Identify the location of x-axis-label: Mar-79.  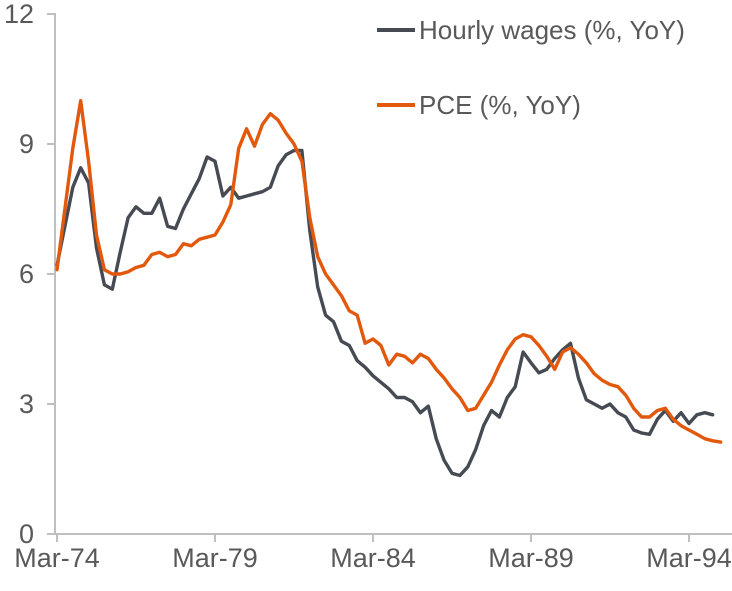
(215, 558).